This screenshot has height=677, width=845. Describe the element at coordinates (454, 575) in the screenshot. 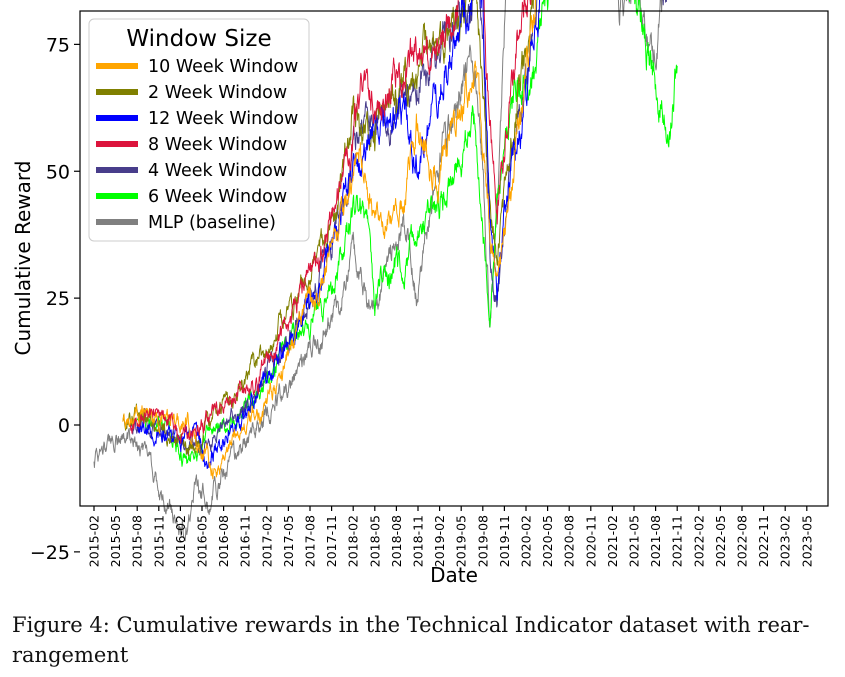

I see `x-axis-title: Date` at that location.